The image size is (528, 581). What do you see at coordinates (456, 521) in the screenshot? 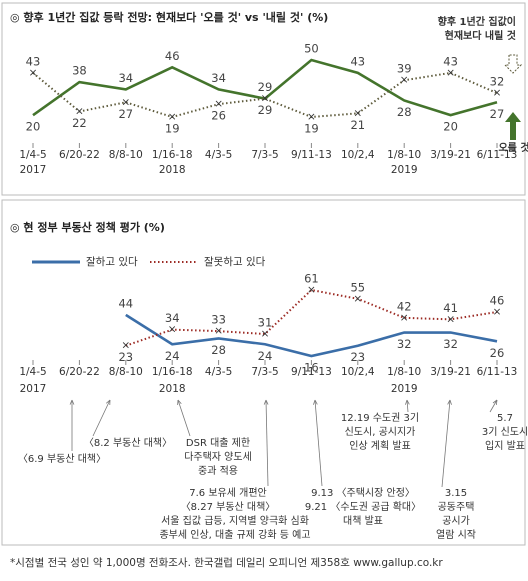
I see `annotation: 공시가` at bounding box center [456, 521].